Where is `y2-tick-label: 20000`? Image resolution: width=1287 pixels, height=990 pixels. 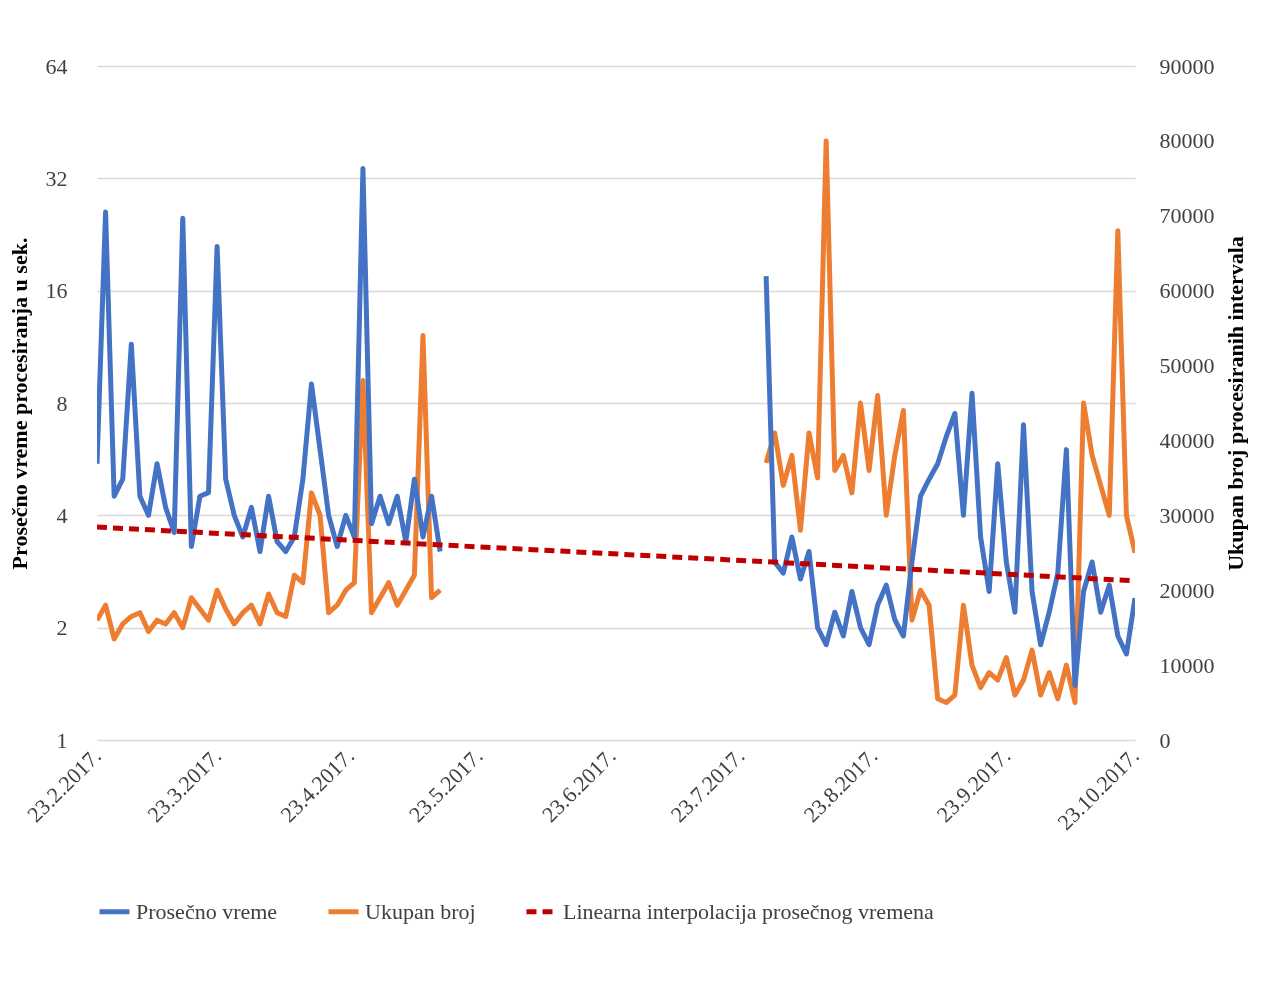 y2-tick-label: 20000 is located at coordinates (1187, 590).